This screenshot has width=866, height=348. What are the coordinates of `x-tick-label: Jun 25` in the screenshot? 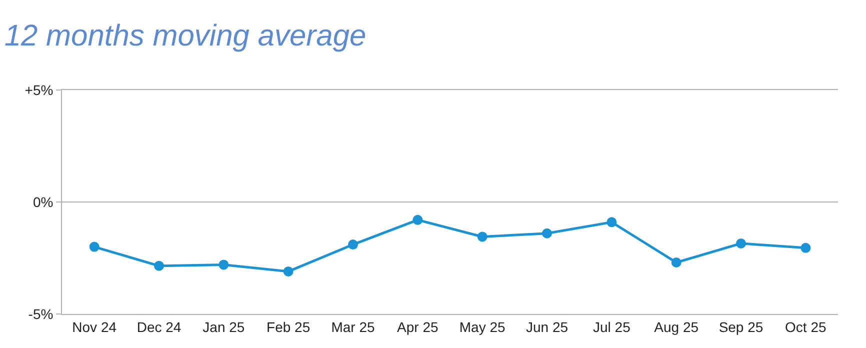 It's located at (547, 326).